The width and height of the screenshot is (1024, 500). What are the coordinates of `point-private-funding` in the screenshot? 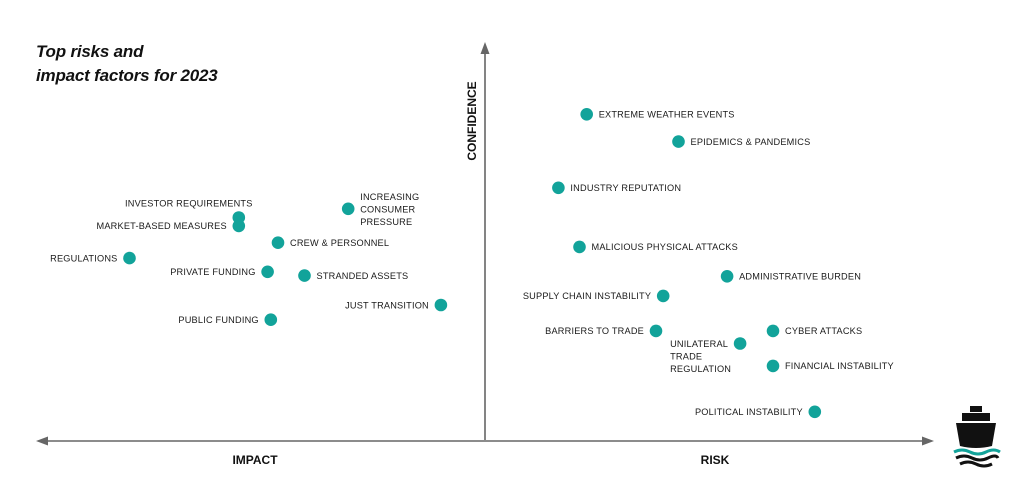 It's located at (267, 272).